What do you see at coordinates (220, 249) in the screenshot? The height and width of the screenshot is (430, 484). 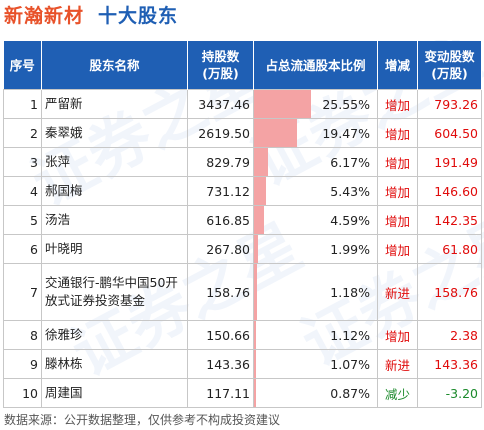 I see `shares-cell: 267.80` at bounding box center [220, 249].